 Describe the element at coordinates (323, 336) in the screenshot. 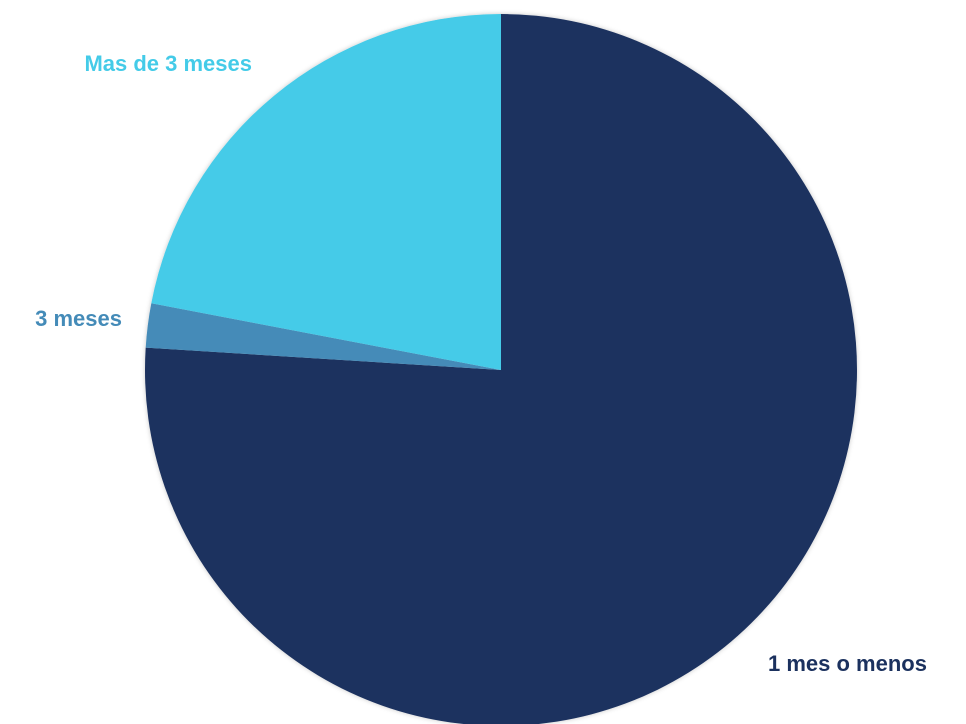

I see `pie-slice-3-meses` at that location.